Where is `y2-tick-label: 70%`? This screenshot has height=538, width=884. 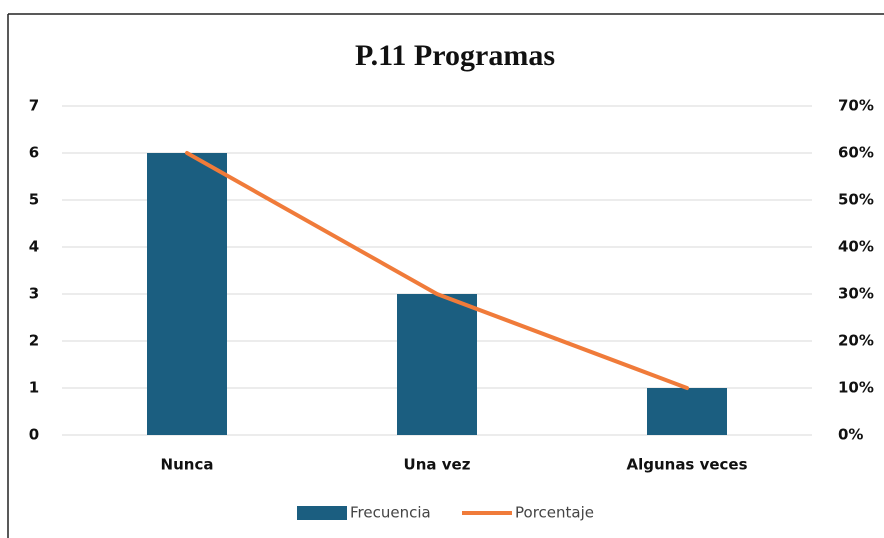
y2-tick-label: 70% is located at coordinates (856, 106).